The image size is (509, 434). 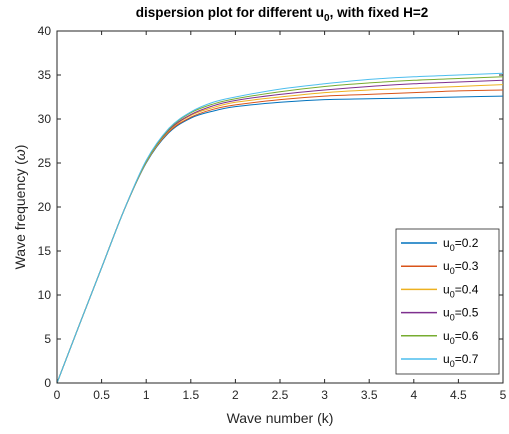 What do you see at coordinates (45, 251) in the screenshot?
I see `y-tick-label: 15` at bounding box center [45, 251].